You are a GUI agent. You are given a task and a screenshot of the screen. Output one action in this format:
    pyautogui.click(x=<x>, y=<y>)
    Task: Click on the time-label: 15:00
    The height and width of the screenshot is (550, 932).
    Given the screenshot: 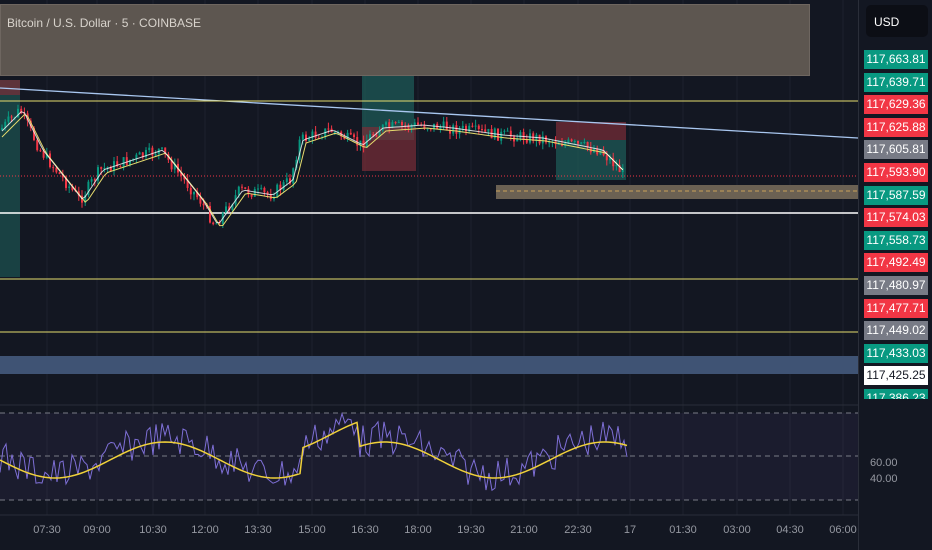 What is the action you would take?
    pyautogui.click(x=312, y=530)
    